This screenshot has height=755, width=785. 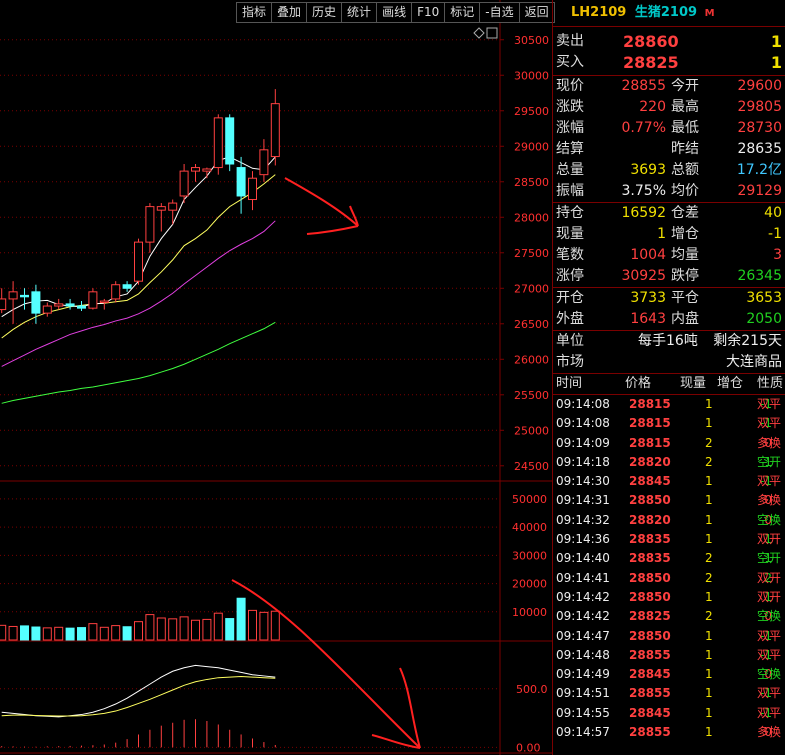 What do you see at coordinates (570, 62) in the screenshot?
I see `bid-label: 买入` at bounding box center [570, 62].